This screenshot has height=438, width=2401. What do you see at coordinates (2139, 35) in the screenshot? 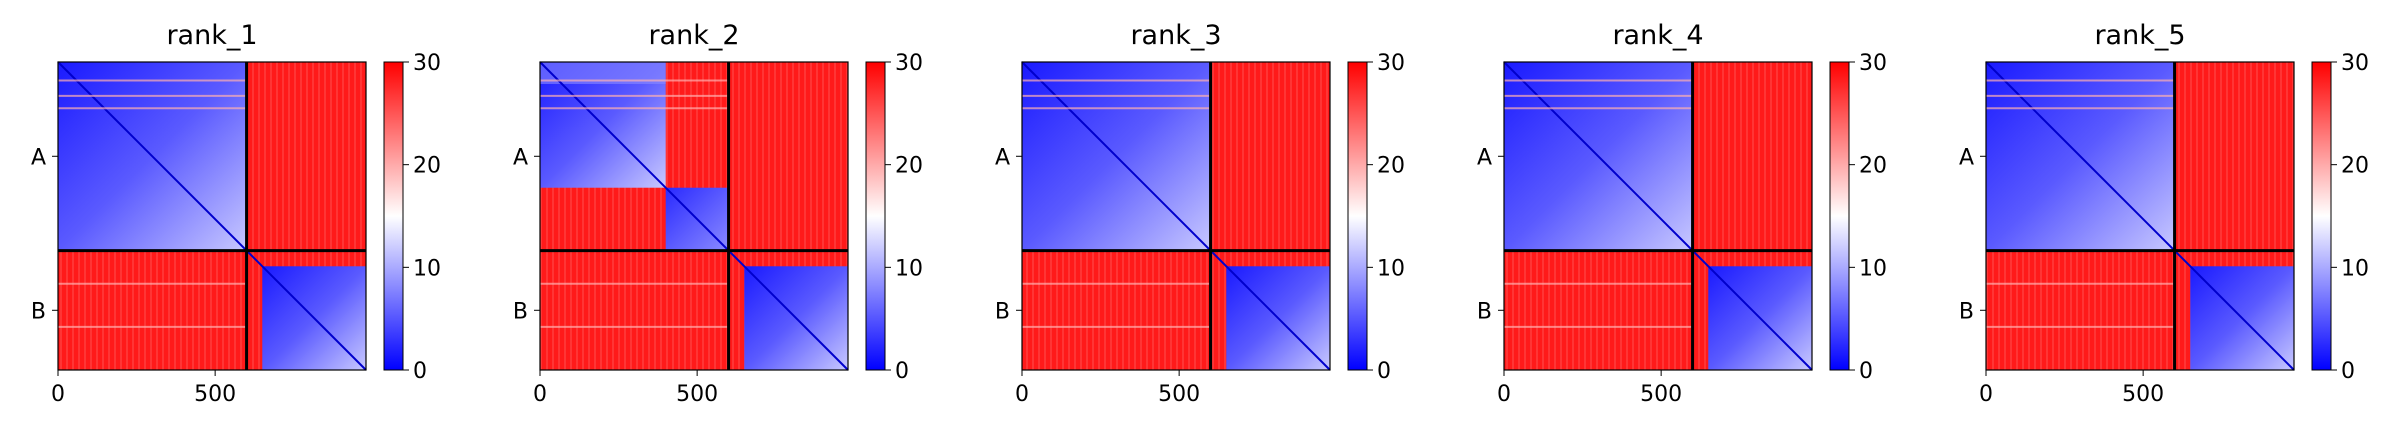
I see `panel-title: rank_5` at bounding box center [2139, 35].